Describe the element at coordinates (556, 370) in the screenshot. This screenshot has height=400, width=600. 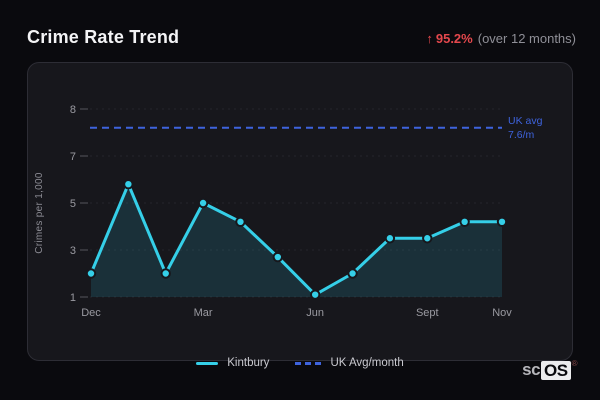
I see `logo-box: OS` at that location.